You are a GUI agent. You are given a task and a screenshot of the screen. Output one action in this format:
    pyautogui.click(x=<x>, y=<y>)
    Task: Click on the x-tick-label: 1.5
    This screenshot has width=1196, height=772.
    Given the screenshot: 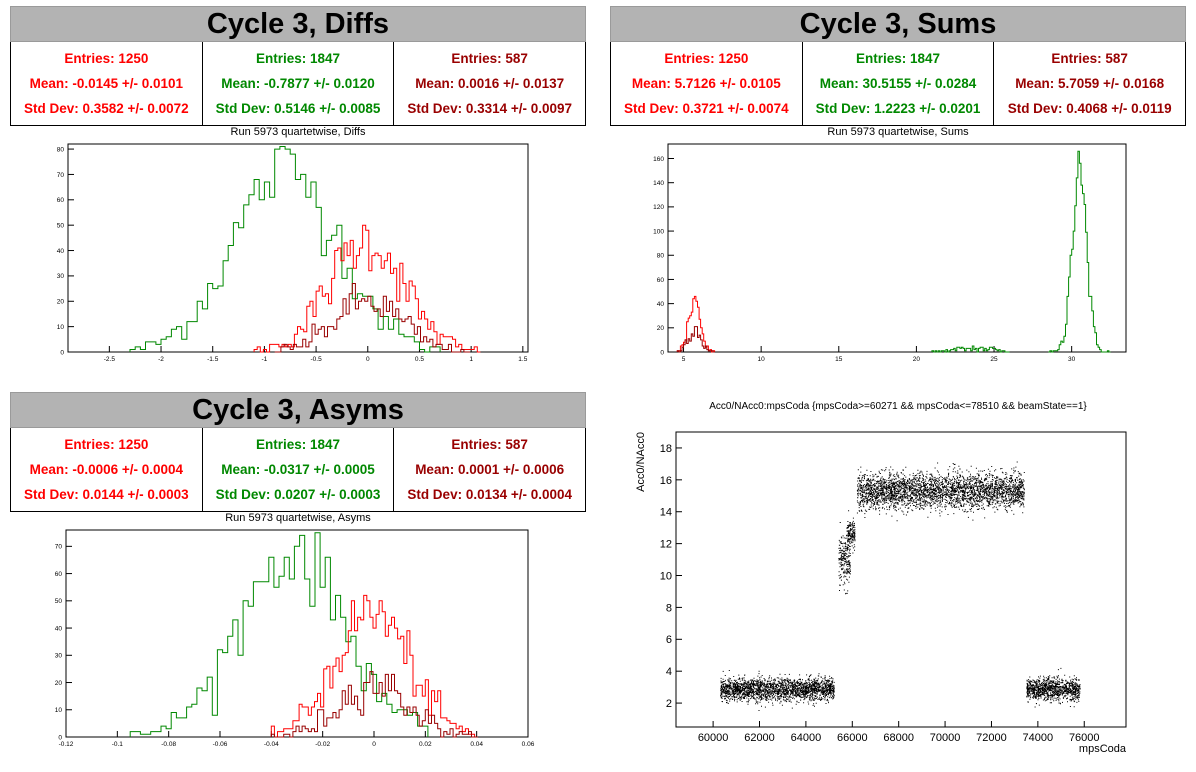 What is the action you would take?
    pyautogui.click(x=522, y=359)
    